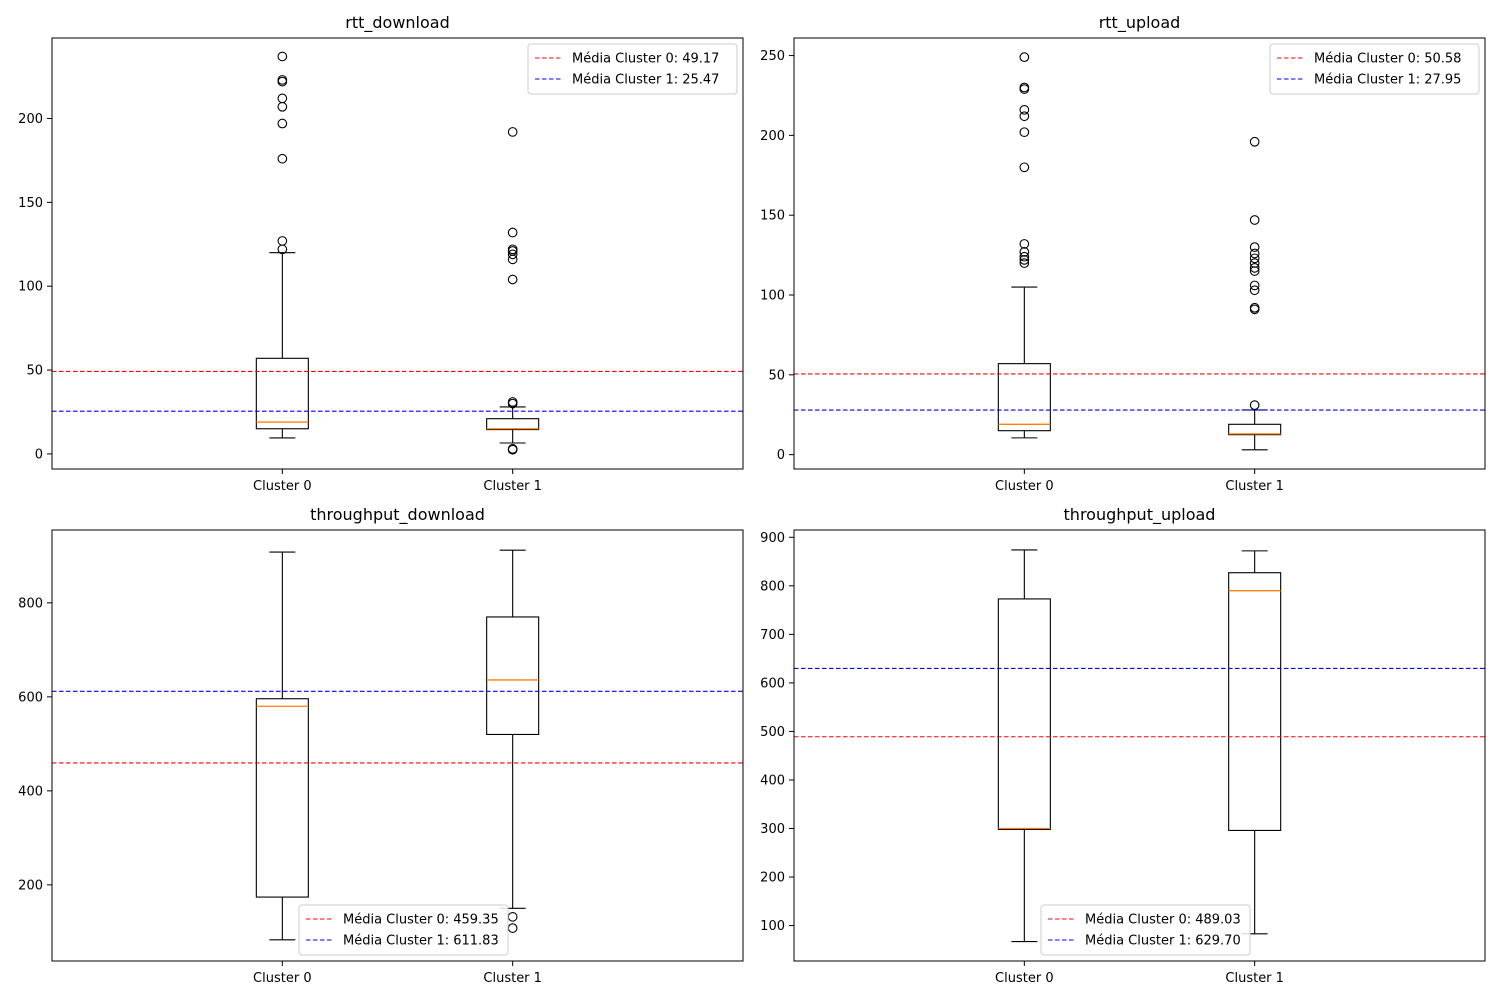 This screenshot has height=1000, width=1500. Describe the element at coordinates (1140, 23) in the screenshot. I see `subplot-title: rtt_upload` at that location.